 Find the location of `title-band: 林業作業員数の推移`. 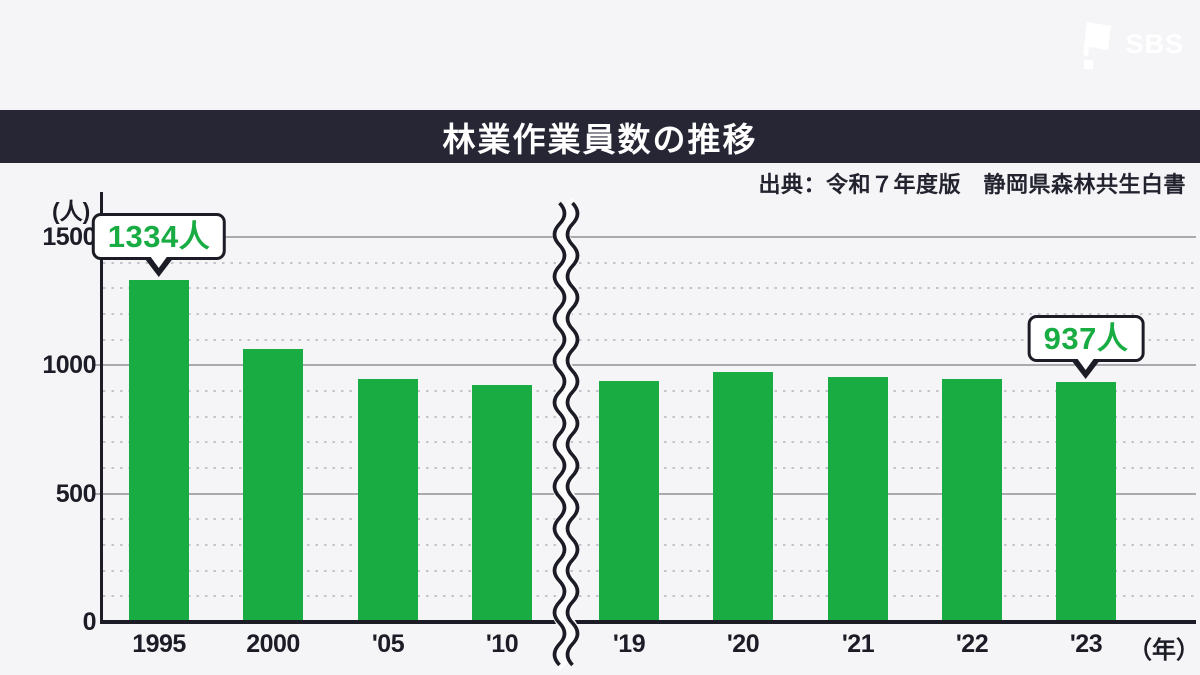

title-band: 林業作業員数の推移 is located at coordinates (600, 136).